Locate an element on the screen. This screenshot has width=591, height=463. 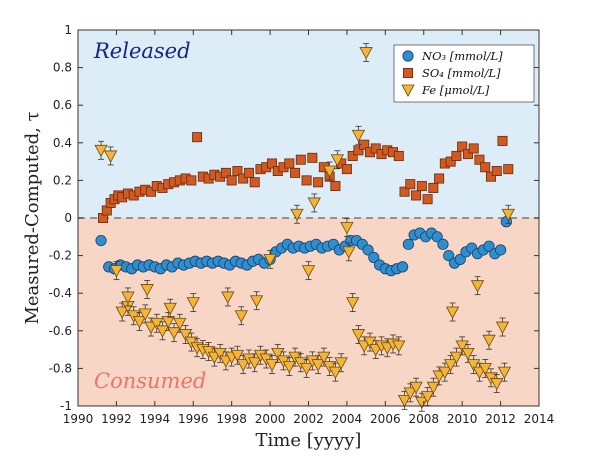
legend-entry: Fe [μmol/L] is located at coordinates (455, 90).